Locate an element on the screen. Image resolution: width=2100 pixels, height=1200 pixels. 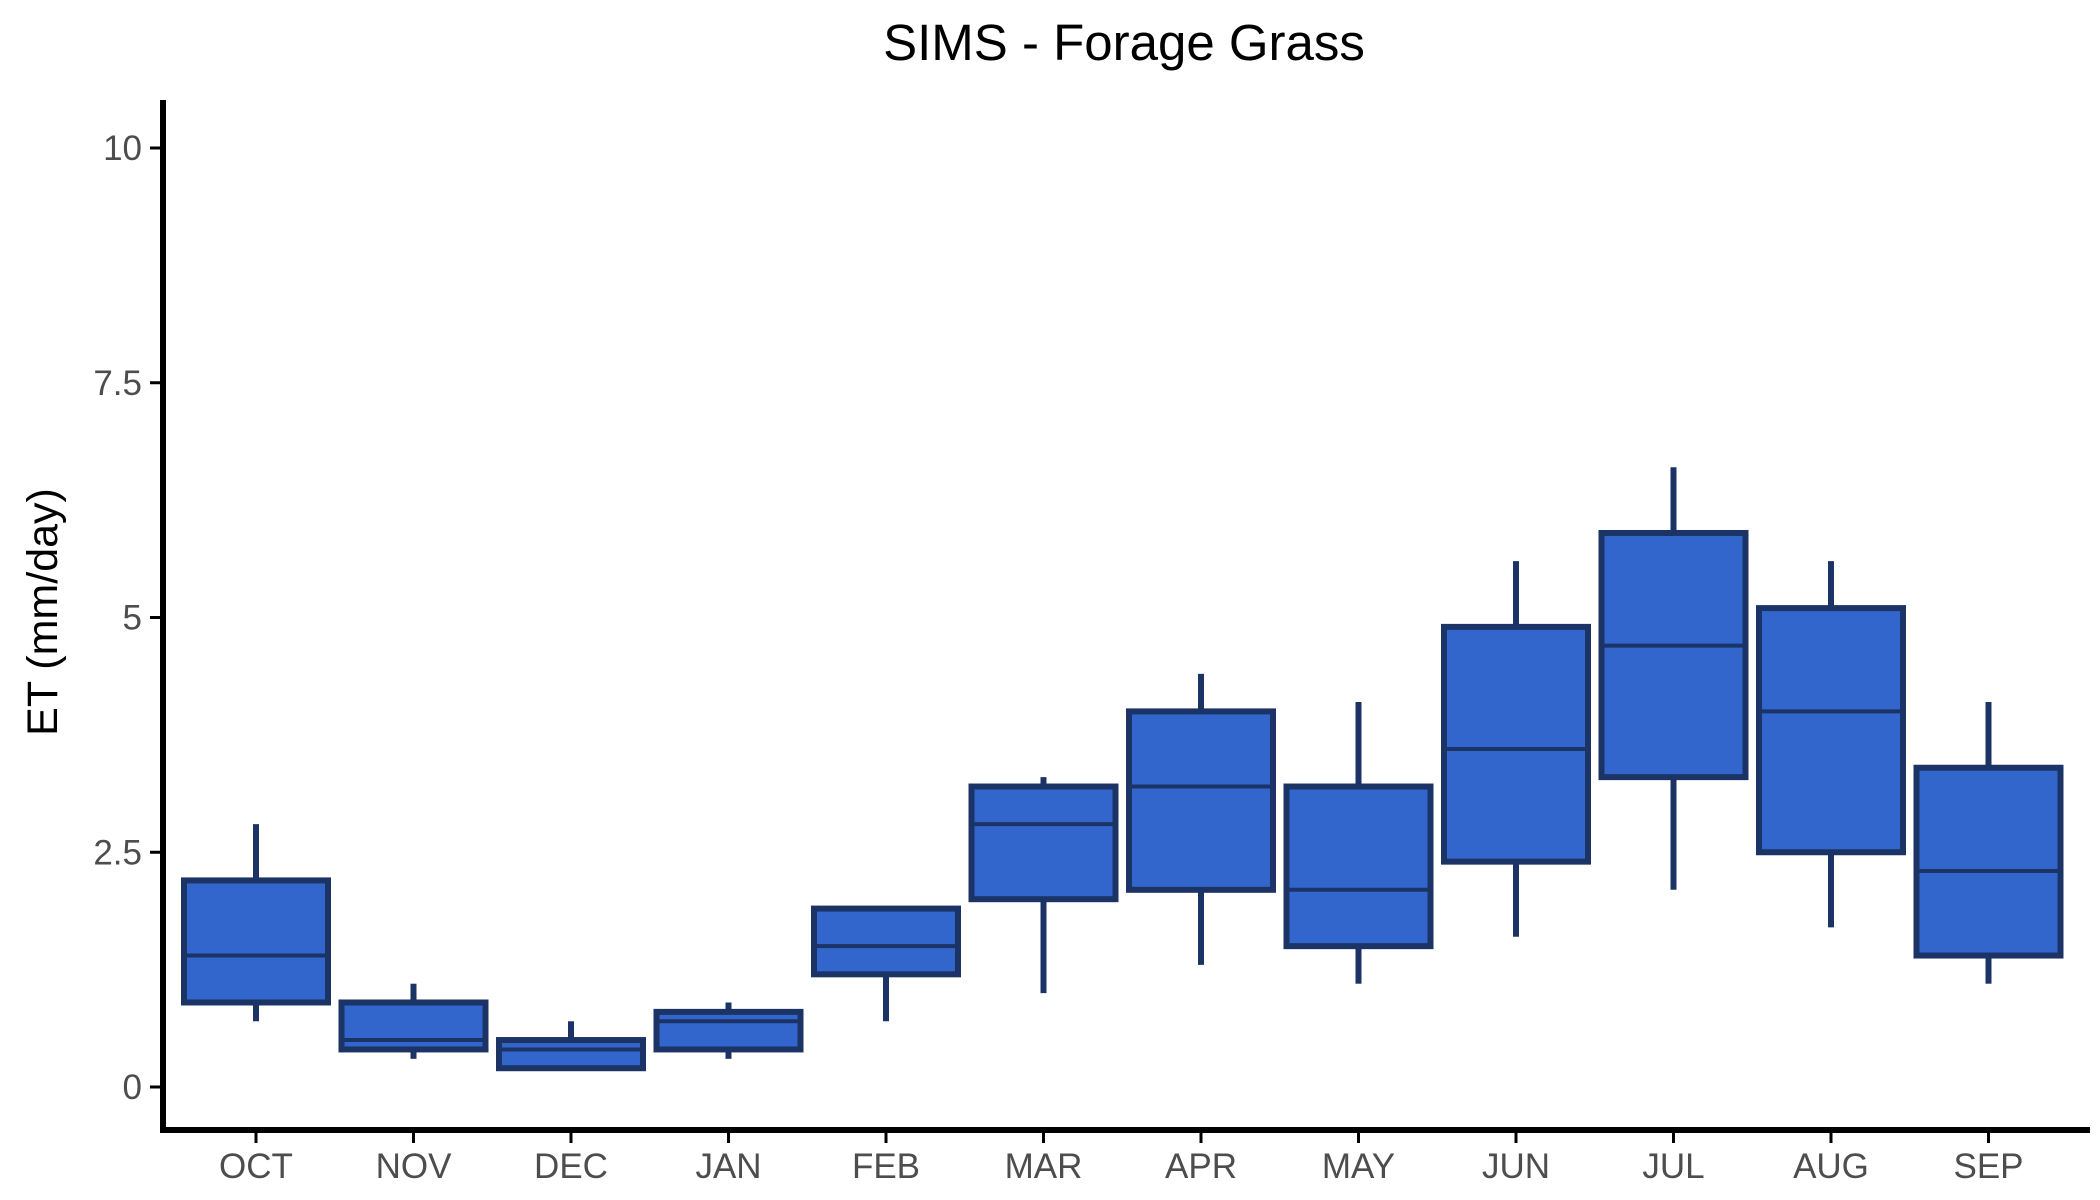
box-iqr-jan is located at coordinates (728, 1030).